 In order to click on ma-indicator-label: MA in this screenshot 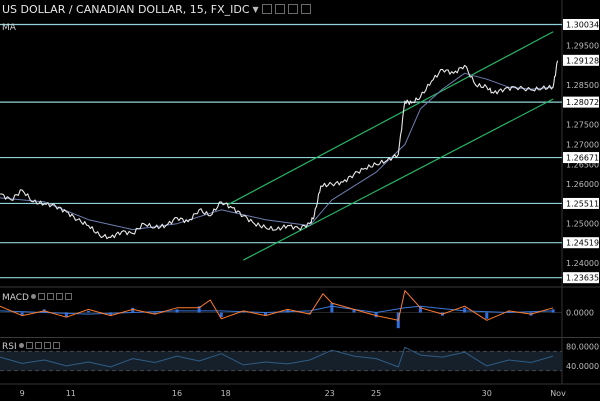, I will do `click(9, 28)`.